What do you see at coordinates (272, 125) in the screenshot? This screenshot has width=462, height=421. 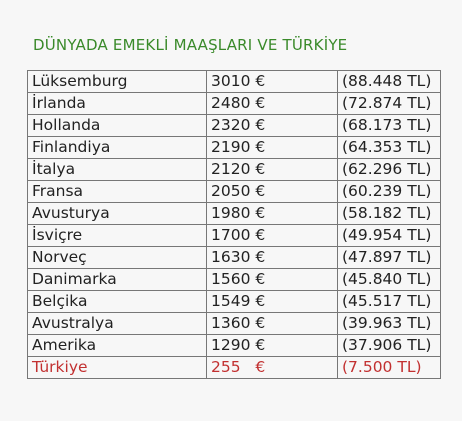 I see `pension-eur: 2320 €` at bounding box center [272, 125].